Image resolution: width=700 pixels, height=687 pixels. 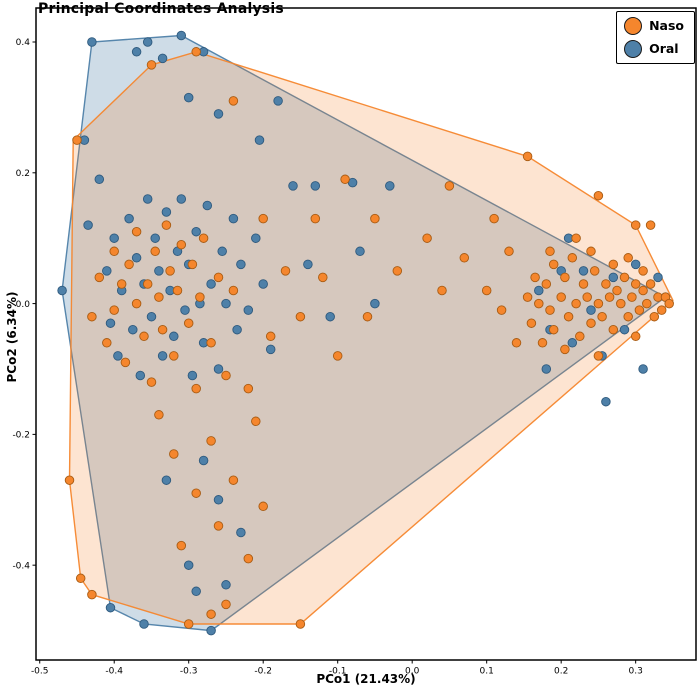 What do you see at coordinates (666, 25) in the screenshot?
I see `legend-label-naso: Naso` at bounding box center [666, 25].